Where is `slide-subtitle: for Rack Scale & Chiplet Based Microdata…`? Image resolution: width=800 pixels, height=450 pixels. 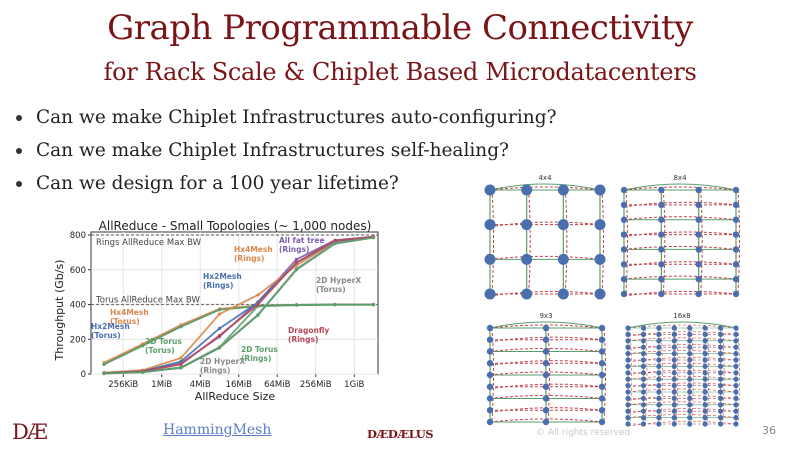
slide-subtitle: for Rack Scale & Chiplet Based Microdata… is located at coordinates (400, 72).